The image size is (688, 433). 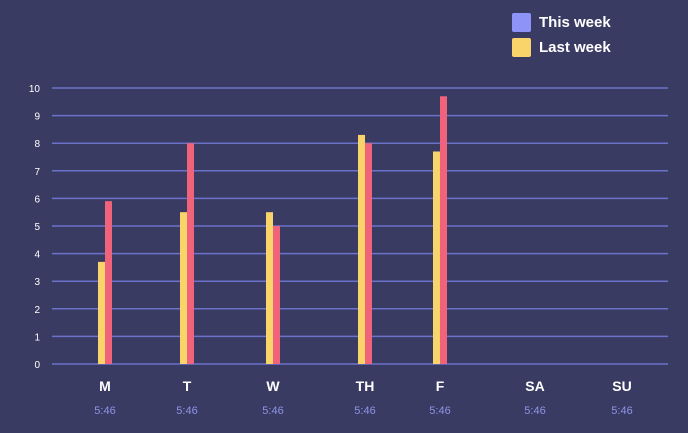 I want to click on x-axis-labels: M T W TH F SA SU, so click(x=365, y=386).